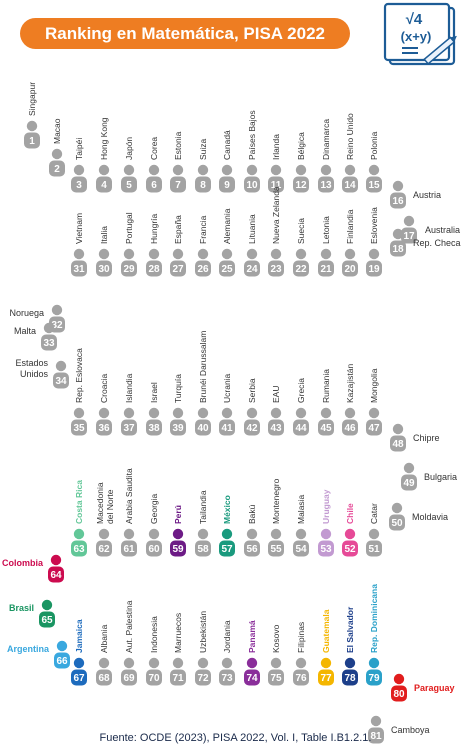 This screenshot has height=750, width=471. Describe the element at coordinates (57, 325) in the screenshot. I see `rank-number: 32` at that location.